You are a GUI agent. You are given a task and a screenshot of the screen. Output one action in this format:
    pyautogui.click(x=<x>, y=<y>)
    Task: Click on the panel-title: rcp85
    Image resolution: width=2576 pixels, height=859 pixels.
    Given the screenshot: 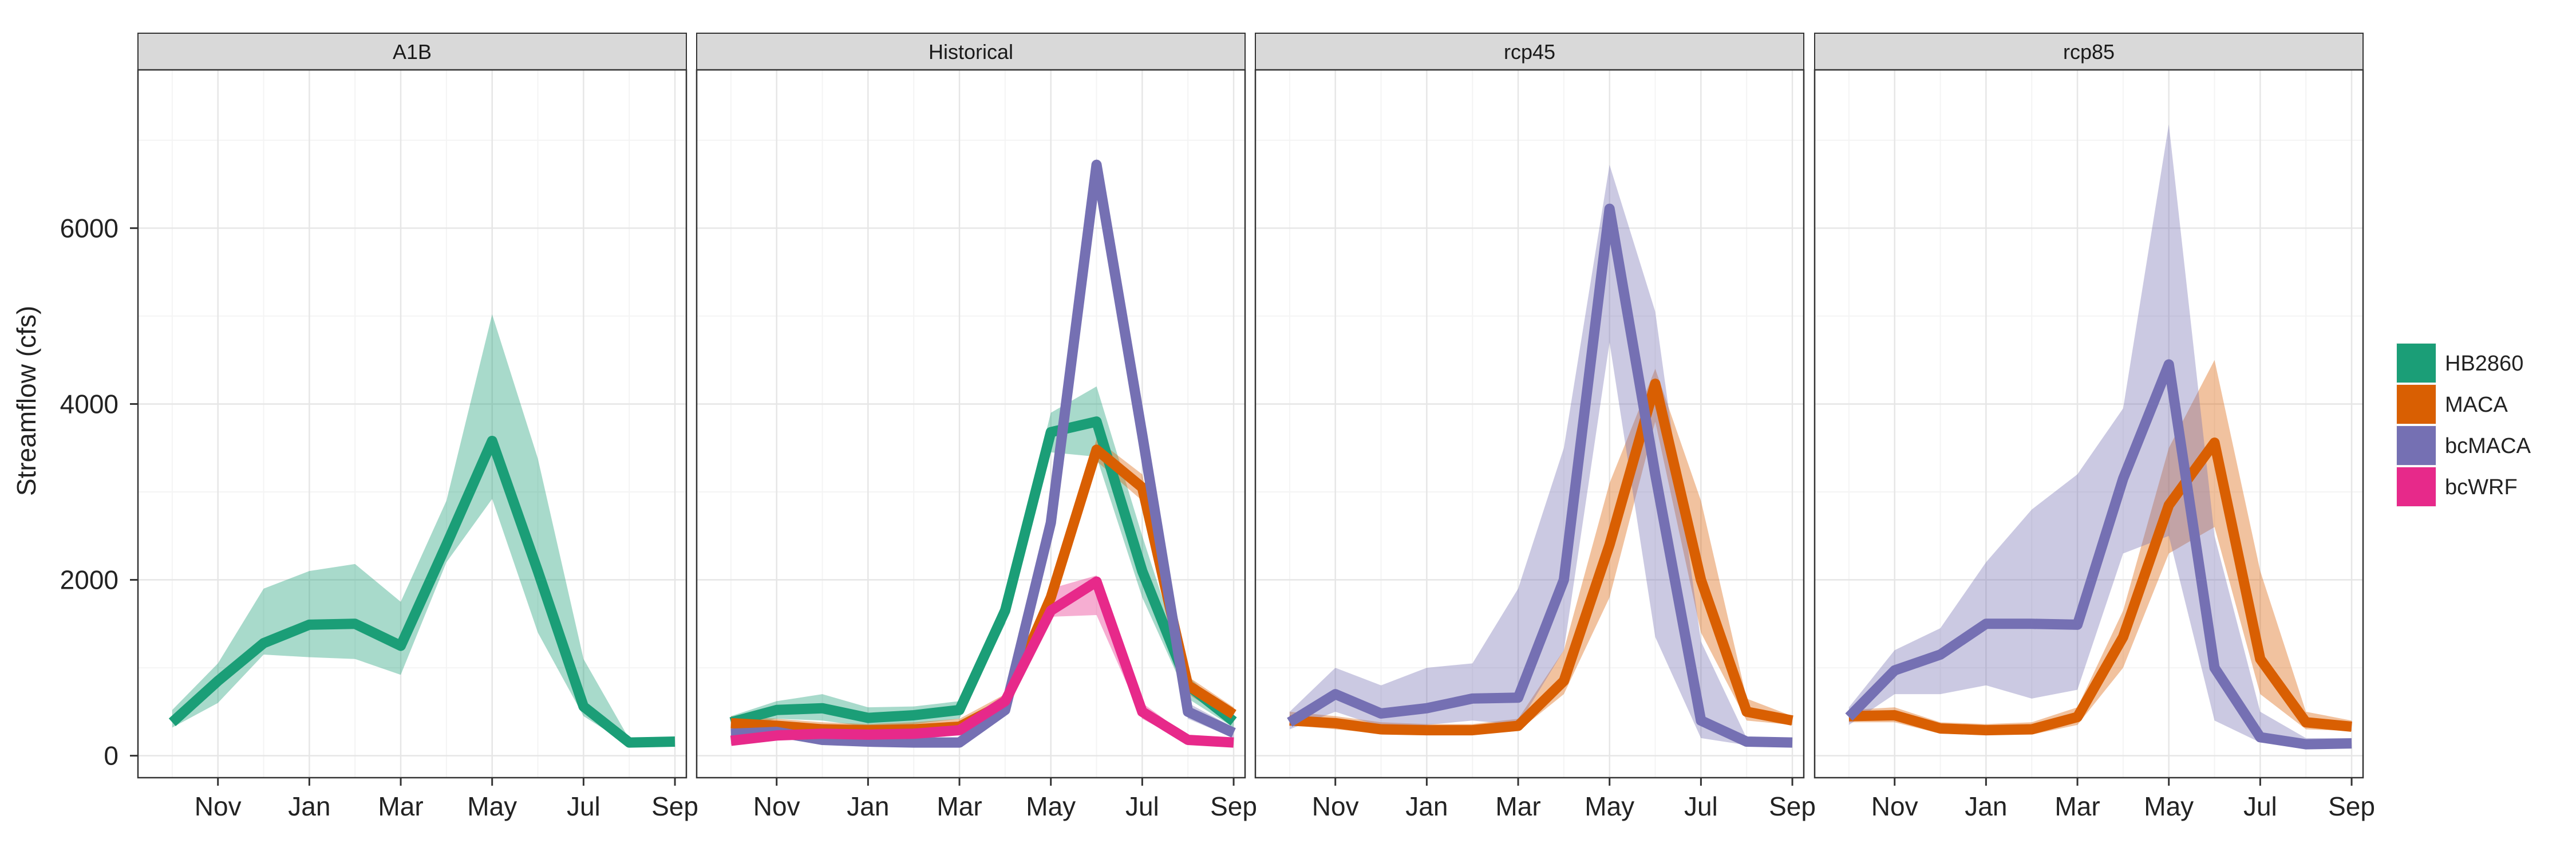 What is the action you would take?
    pyautogui.click(x=2089, y=52)
    